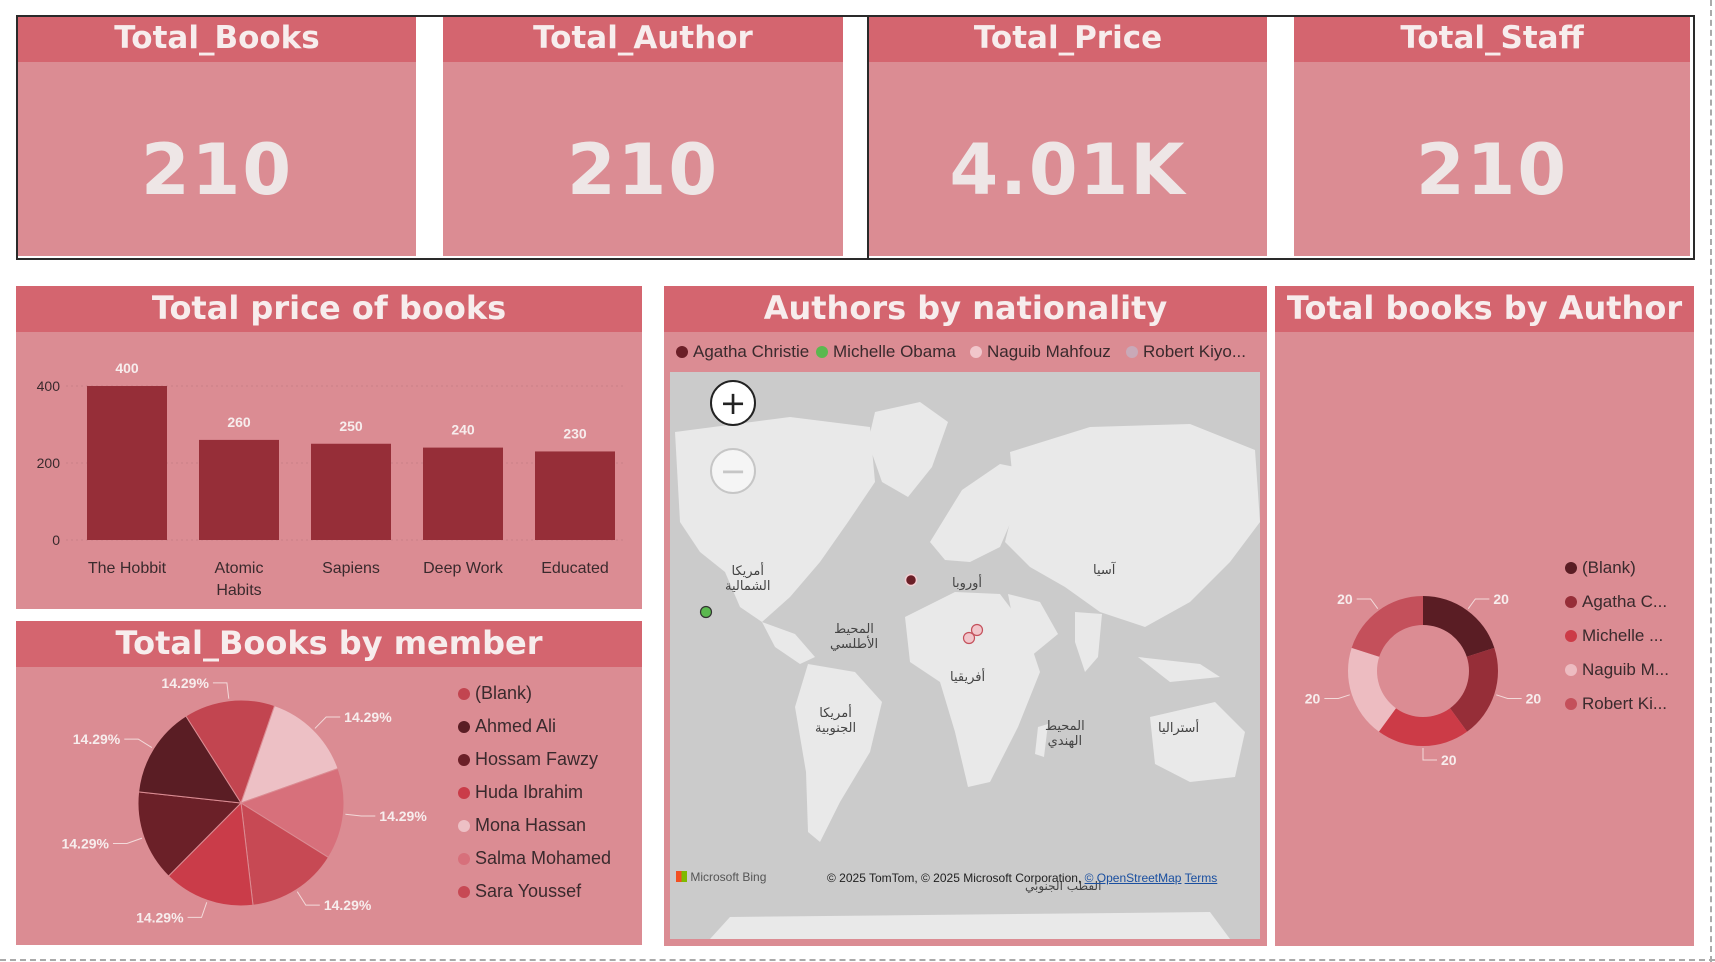 This screenshot has width=1715, height=962. Describe the element at coordinates (681, 876) in the screenshot. I see `windows-logo-icon` at that location.